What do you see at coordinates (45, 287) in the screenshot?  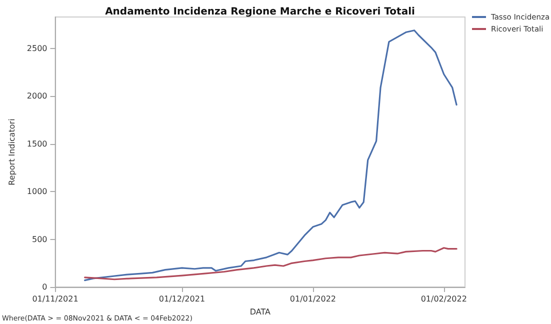 I see `y-tick-label: 0` at bounding box center [45, 287].